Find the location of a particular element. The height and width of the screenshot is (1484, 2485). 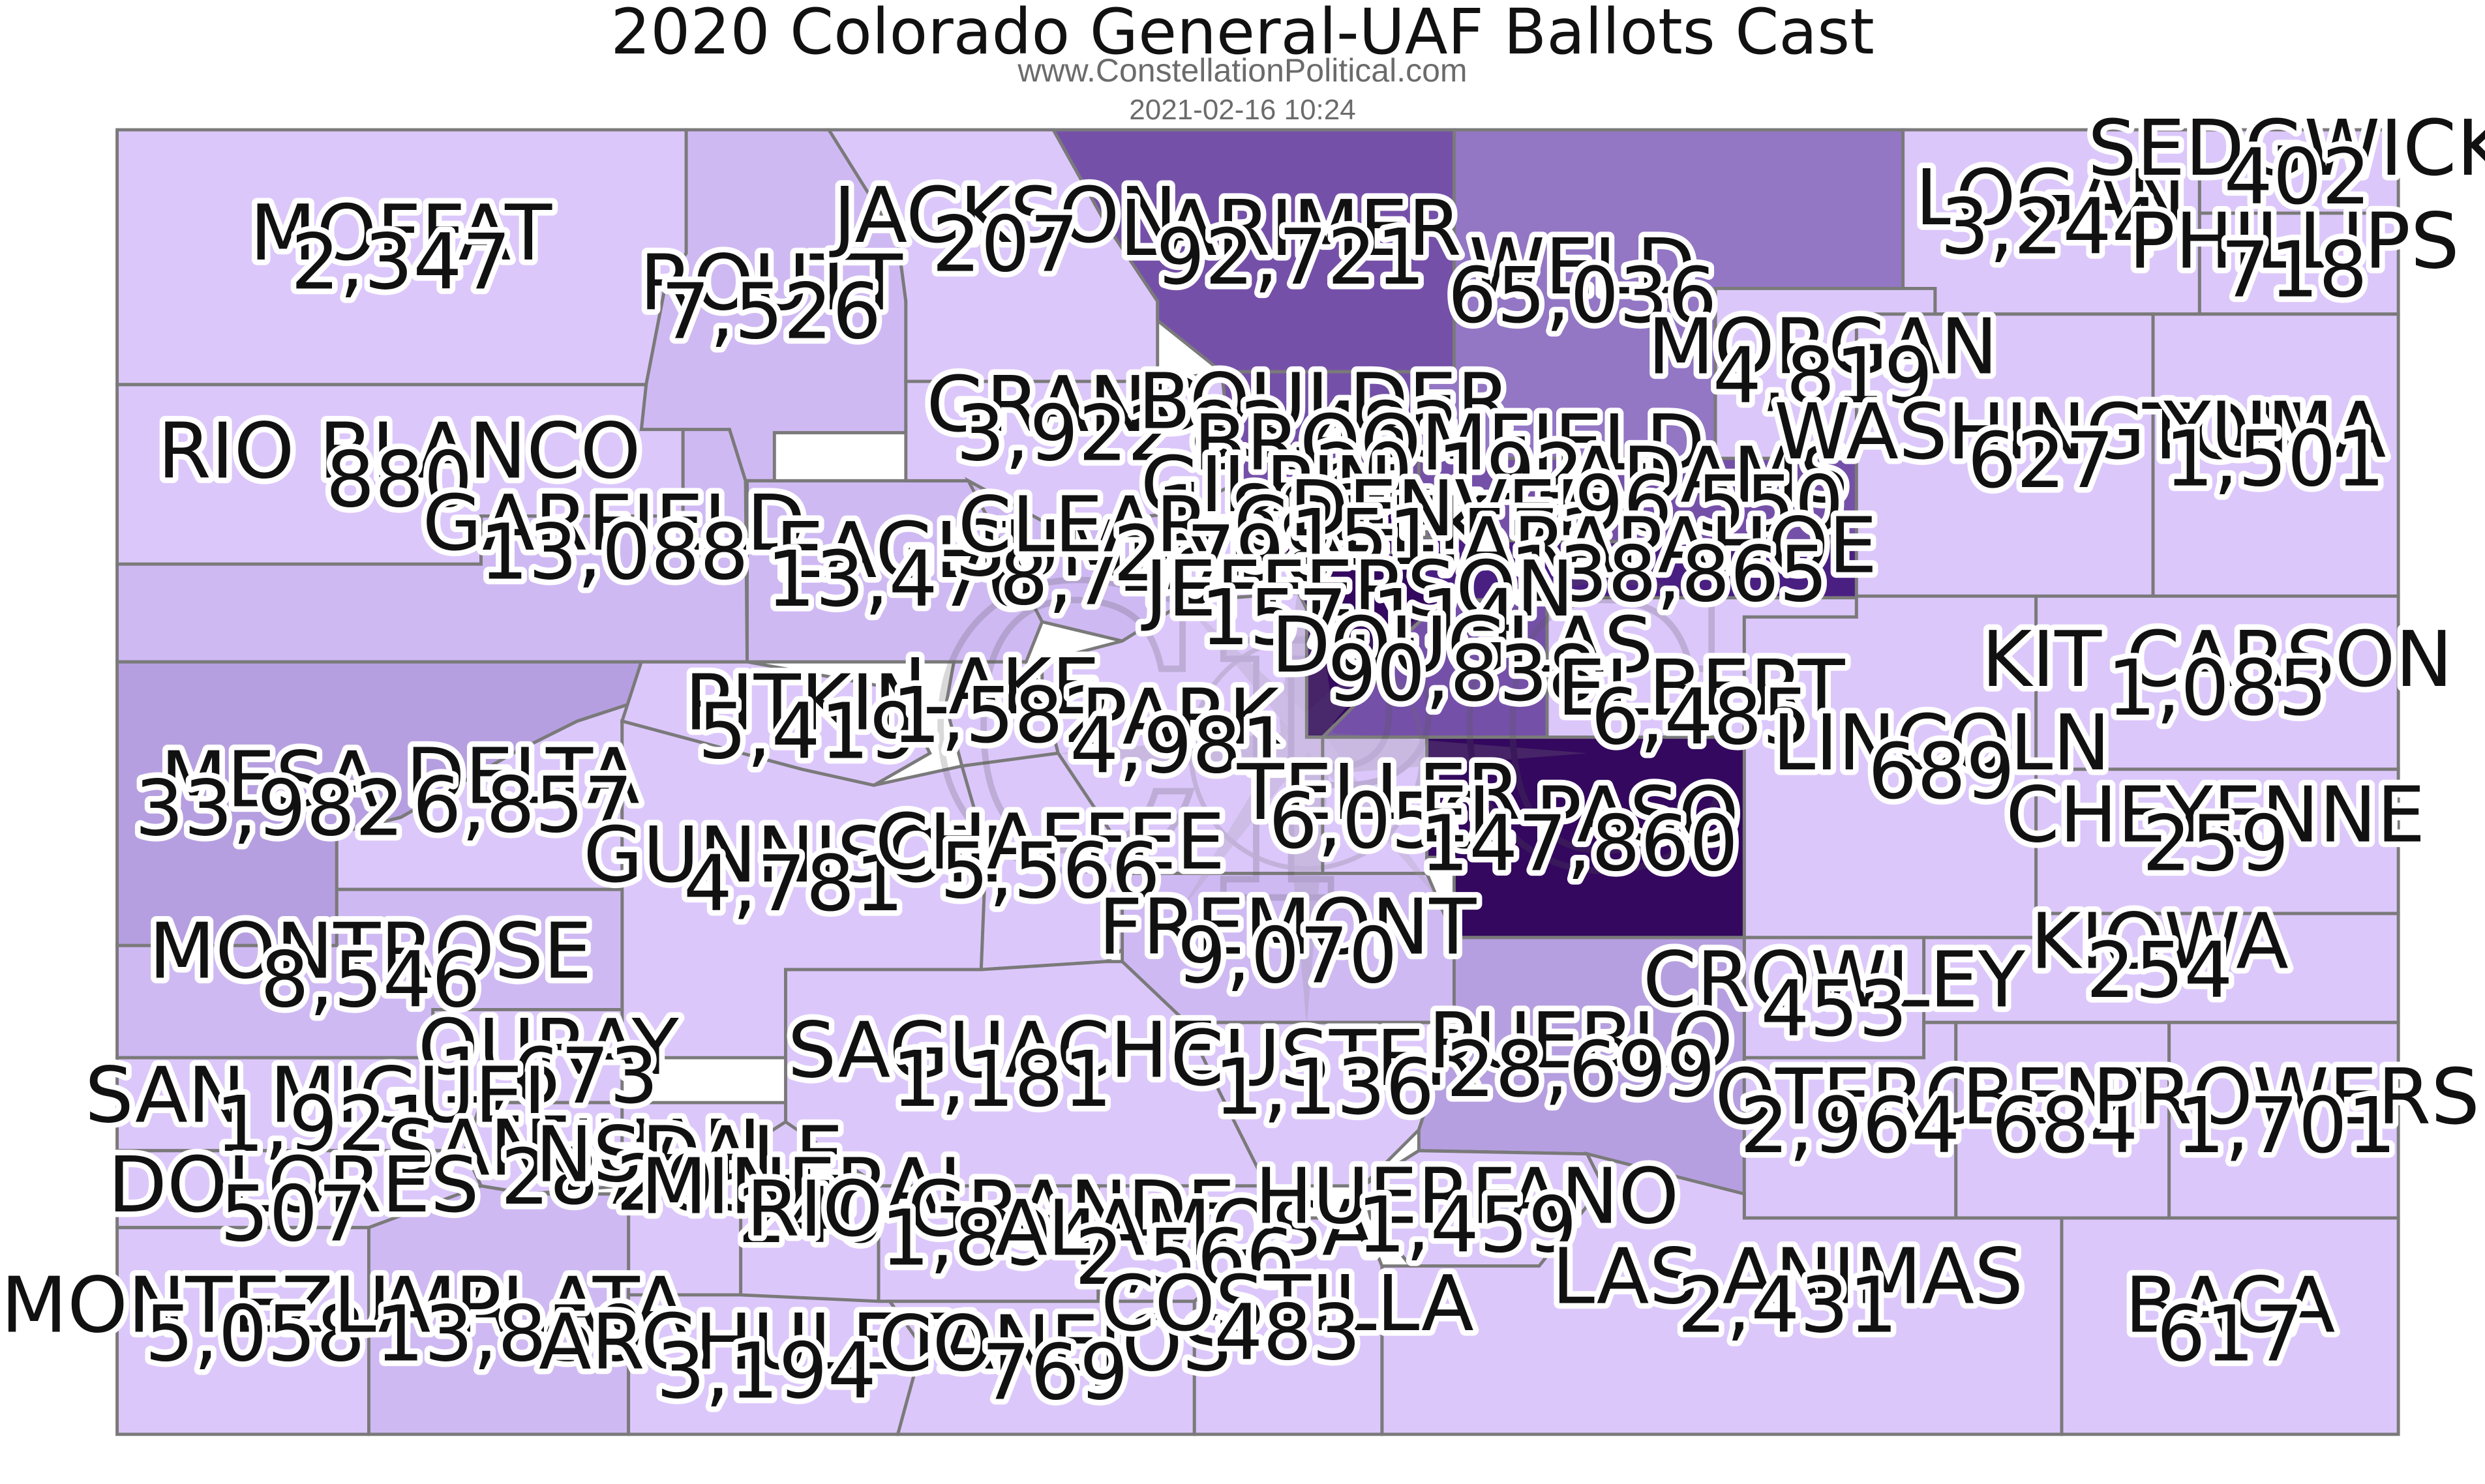

county-ballots-value: 28,699 is located at coordinates (1580, 1069).